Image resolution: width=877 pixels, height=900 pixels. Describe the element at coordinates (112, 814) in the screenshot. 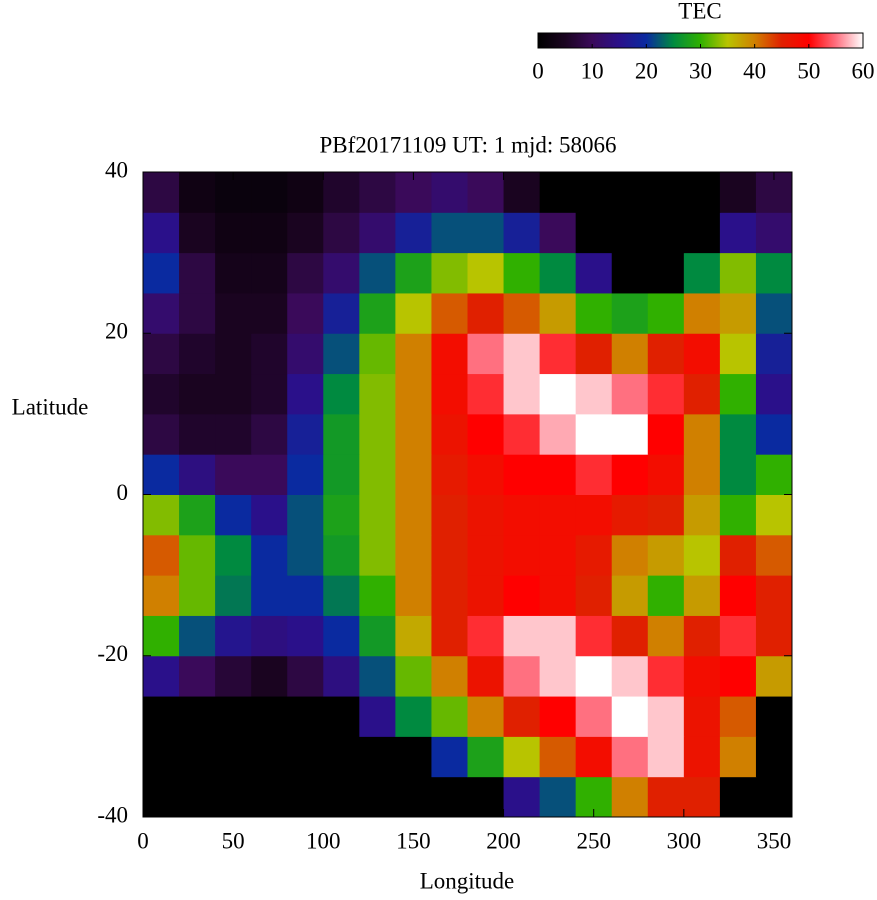

I see `y-tick-label: -40` at that location.